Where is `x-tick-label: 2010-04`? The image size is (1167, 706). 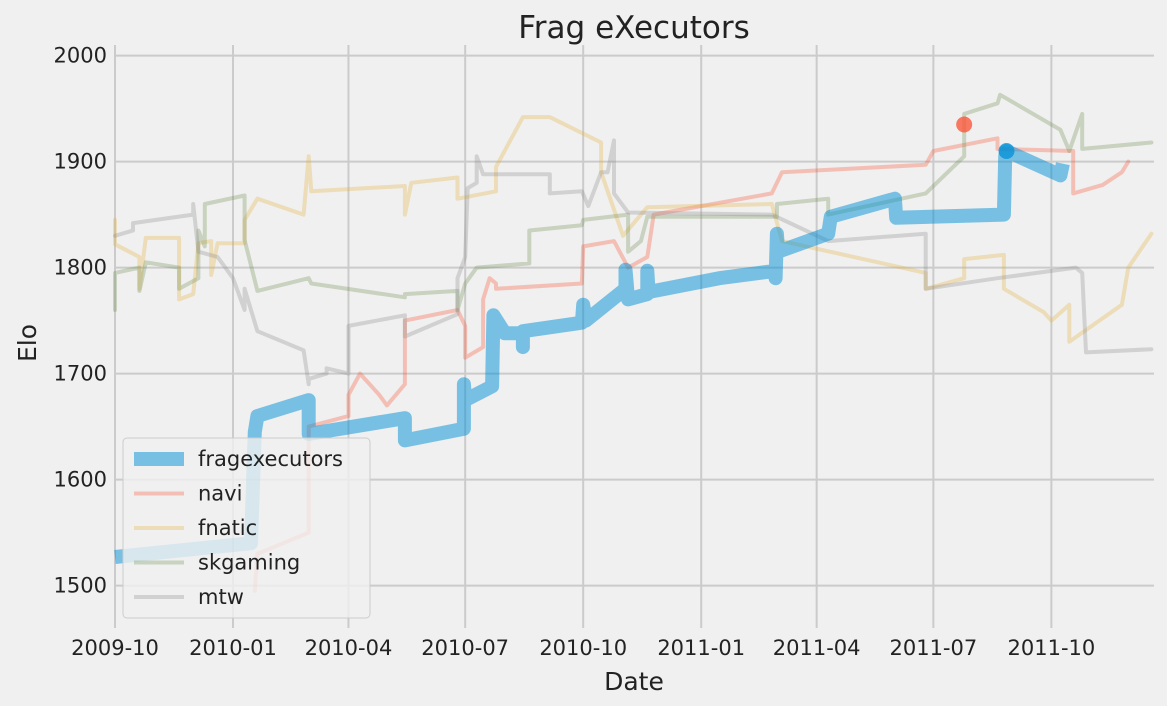
x-tick-label: 2010-04 is located at coordinates (349, 648).